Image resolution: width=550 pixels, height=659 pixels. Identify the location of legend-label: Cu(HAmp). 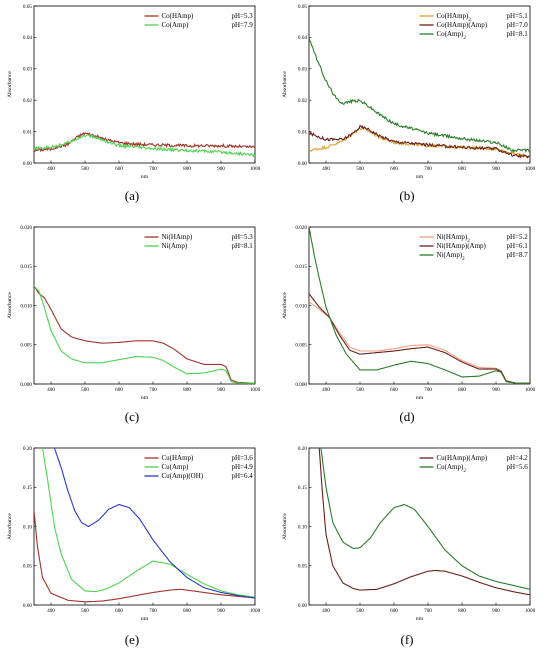
(178, 458).